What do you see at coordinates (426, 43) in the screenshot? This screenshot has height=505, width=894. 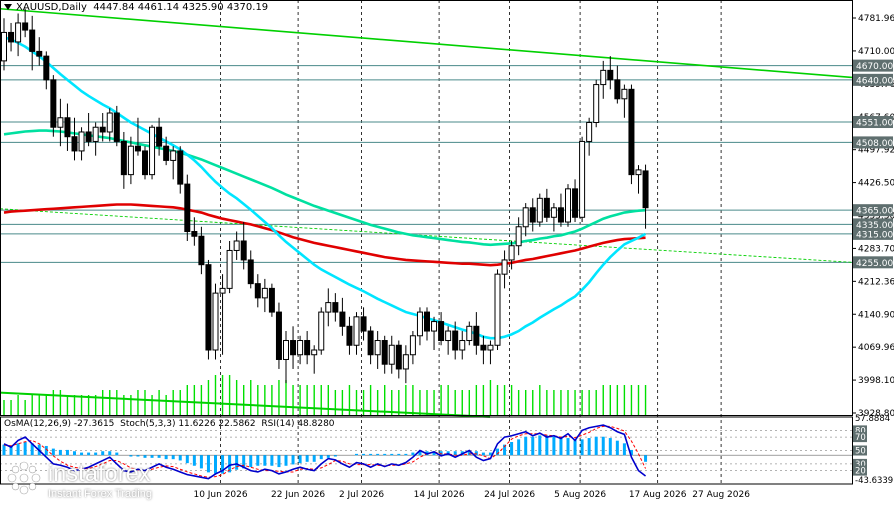 I see `upper-trendline` at bounding box center [426, 43].